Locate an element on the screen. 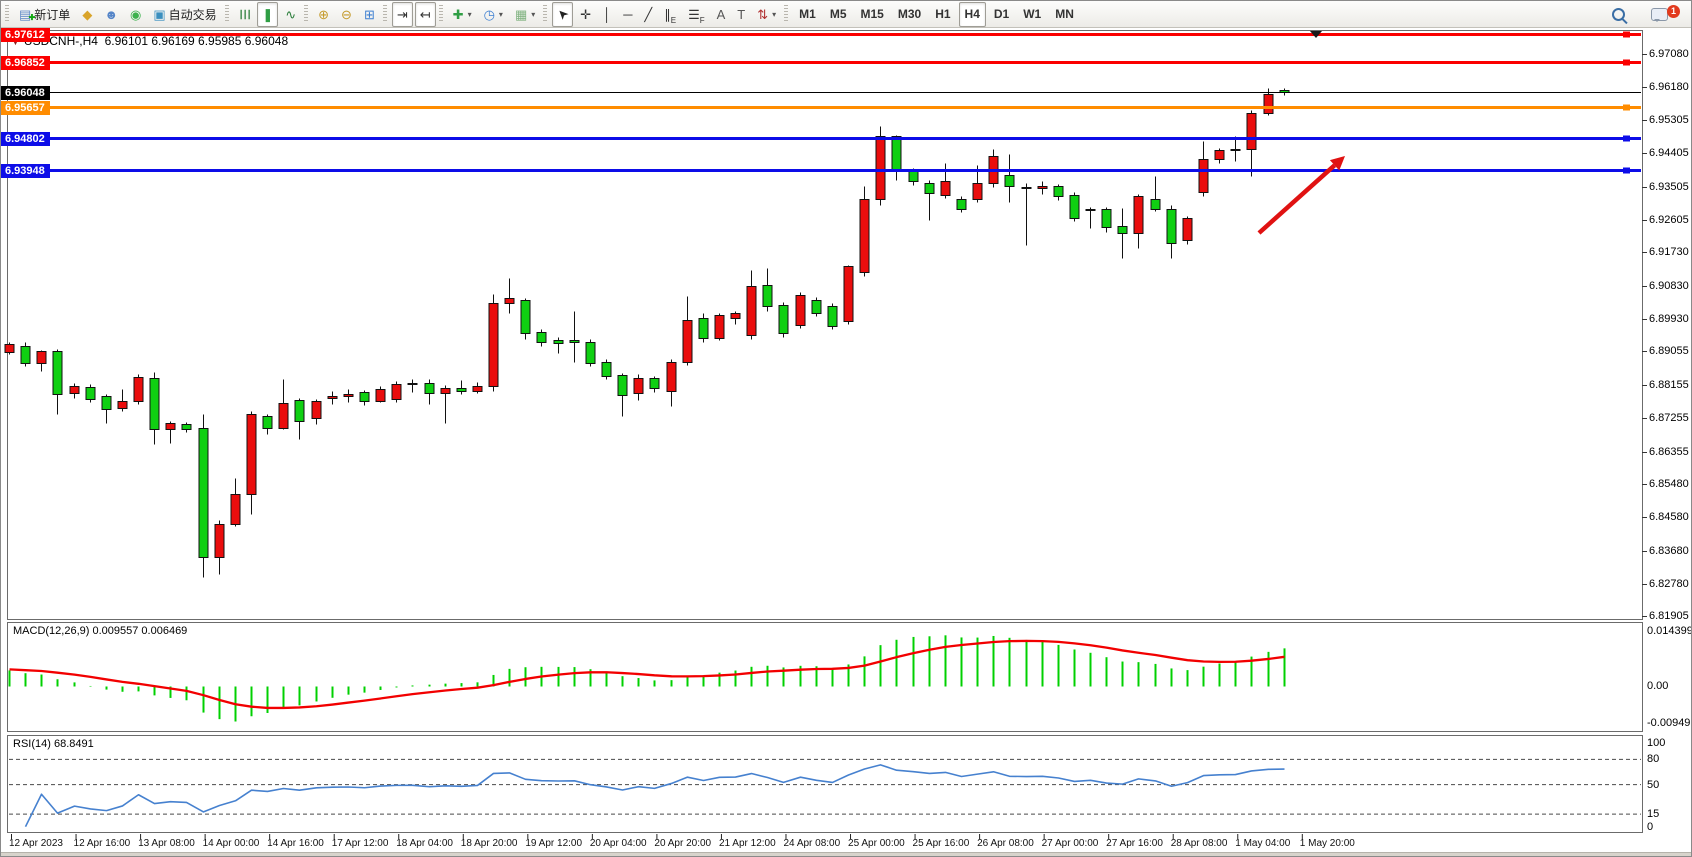 This screenshot has width=1692, height=857. price-tick-label: 6.94405 is located at coordinates (1669, 152).